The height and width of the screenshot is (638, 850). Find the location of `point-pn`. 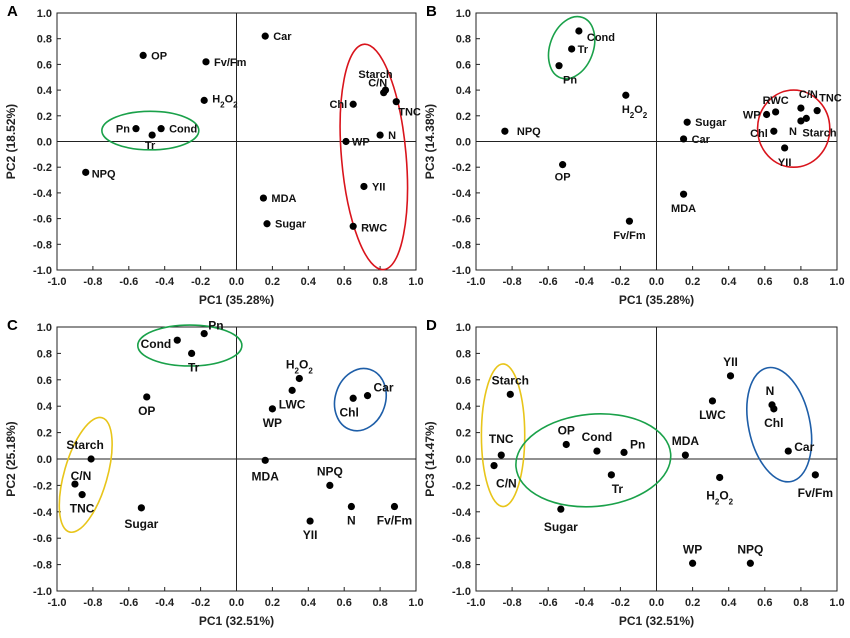

point-pn is located at coordinates (136, 129).